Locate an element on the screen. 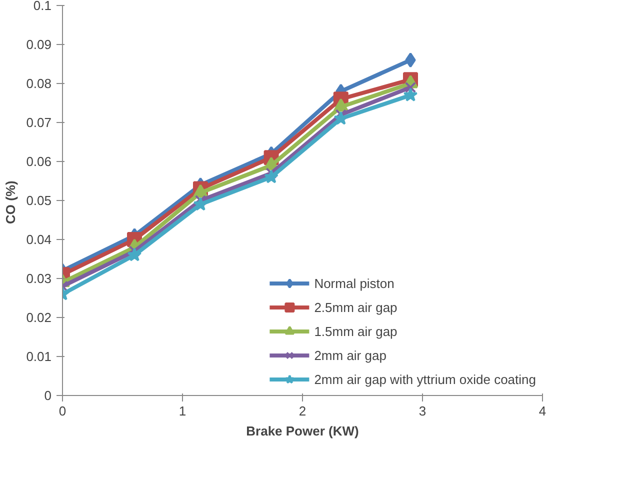 This screenshot has width=625, height=491. legend-label: 2.5mm air gap is located at coordinates (356, 307).